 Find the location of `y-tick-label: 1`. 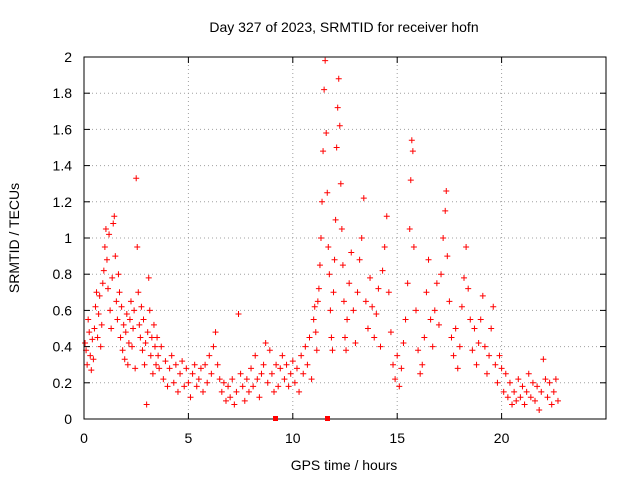

y-tick-label: 1 is located at coordinates (68, 238).